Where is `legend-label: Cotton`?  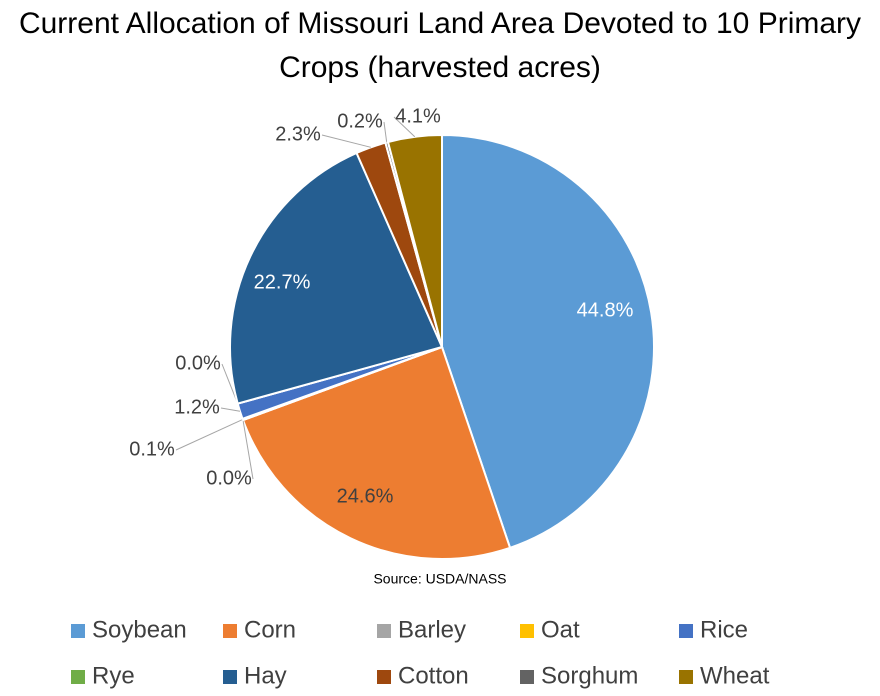
legend-label: Cotton is located at coordinates (433, 675).